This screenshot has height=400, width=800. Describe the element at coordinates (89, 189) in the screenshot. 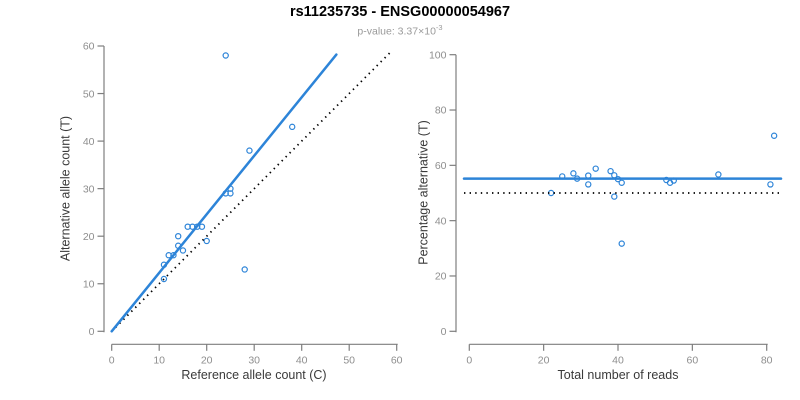

I see `y-tick-label: 30` at that location.